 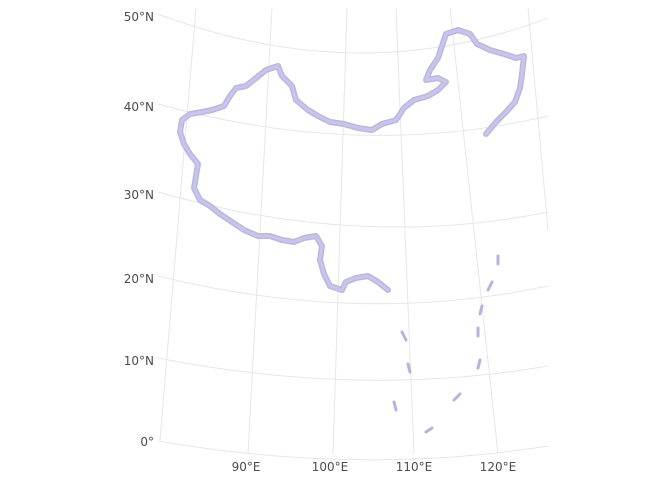 What do you see at coordinates (353, 119) in the screenshot?
I see `latitude-gridline-40n` at bounding box center [353, 119].